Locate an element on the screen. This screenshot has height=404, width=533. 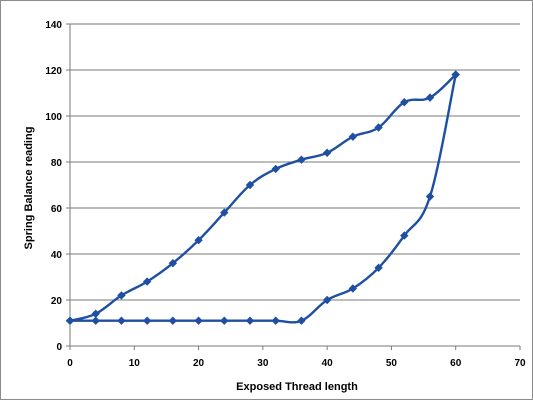
x-tick-label: 30 is located at coordinates (263, 363).